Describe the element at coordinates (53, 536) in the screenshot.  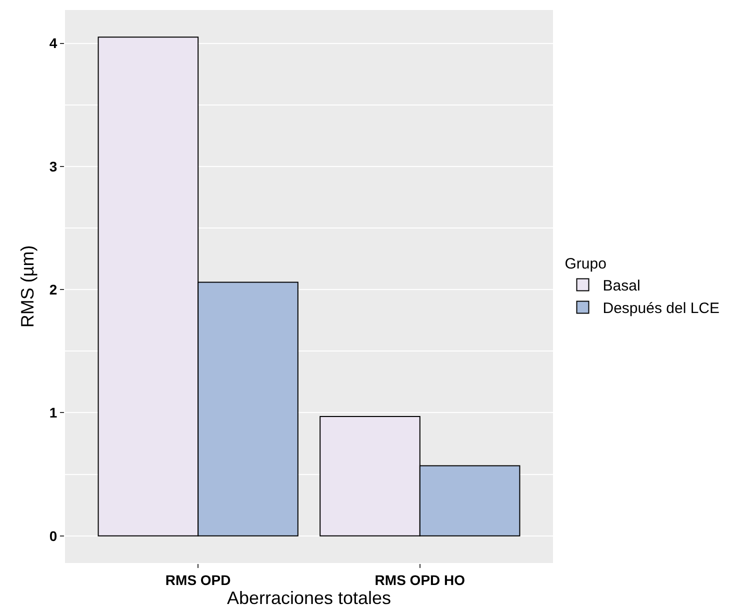
I see `y-tick-label: 0` at that location.